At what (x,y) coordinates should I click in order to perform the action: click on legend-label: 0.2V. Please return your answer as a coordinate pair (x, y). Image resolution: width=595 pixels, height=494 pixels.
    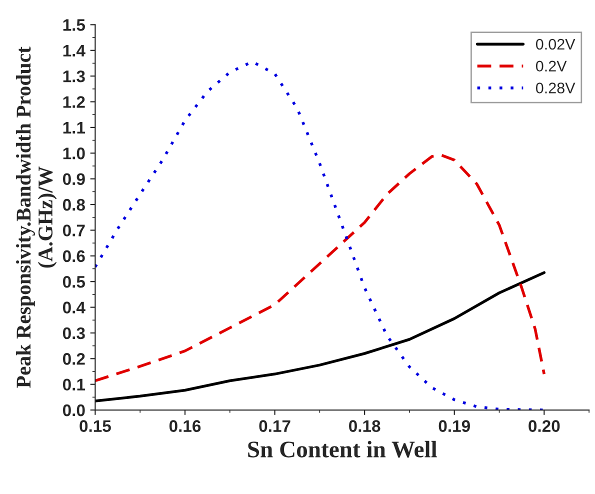
    Looking at the image, I should click on (551, 66).